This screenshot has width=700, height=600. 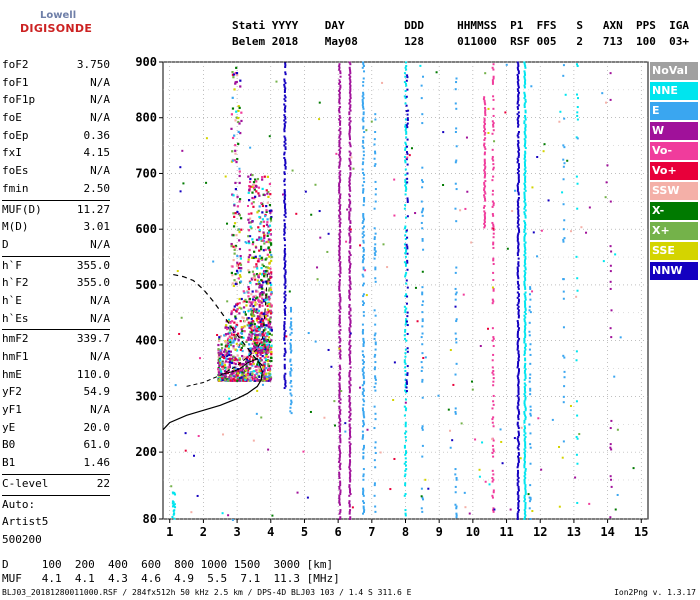 I want to click on param-key: h`F, so click(x=12, y=265).